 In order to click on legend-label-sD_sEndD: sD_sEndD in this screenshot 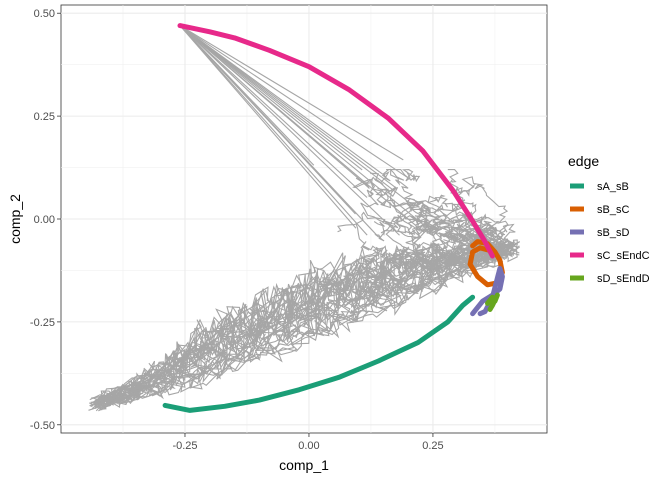, I will do `click(623, 279)`.